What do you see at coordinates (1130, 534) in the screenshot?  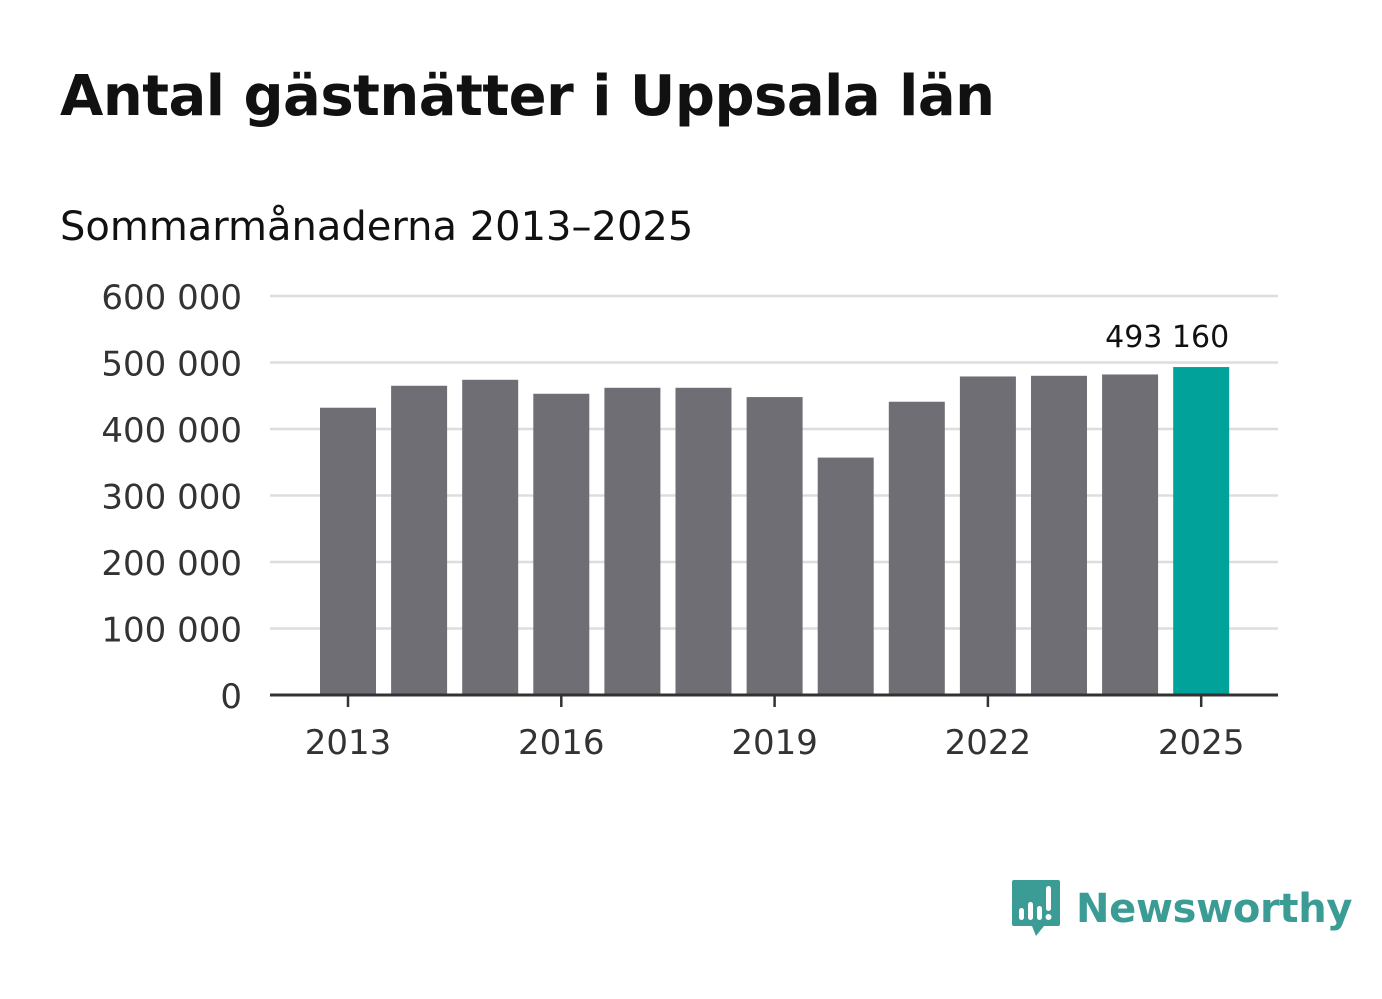 I see `bar-2024` at bounding box center [1130, 534].